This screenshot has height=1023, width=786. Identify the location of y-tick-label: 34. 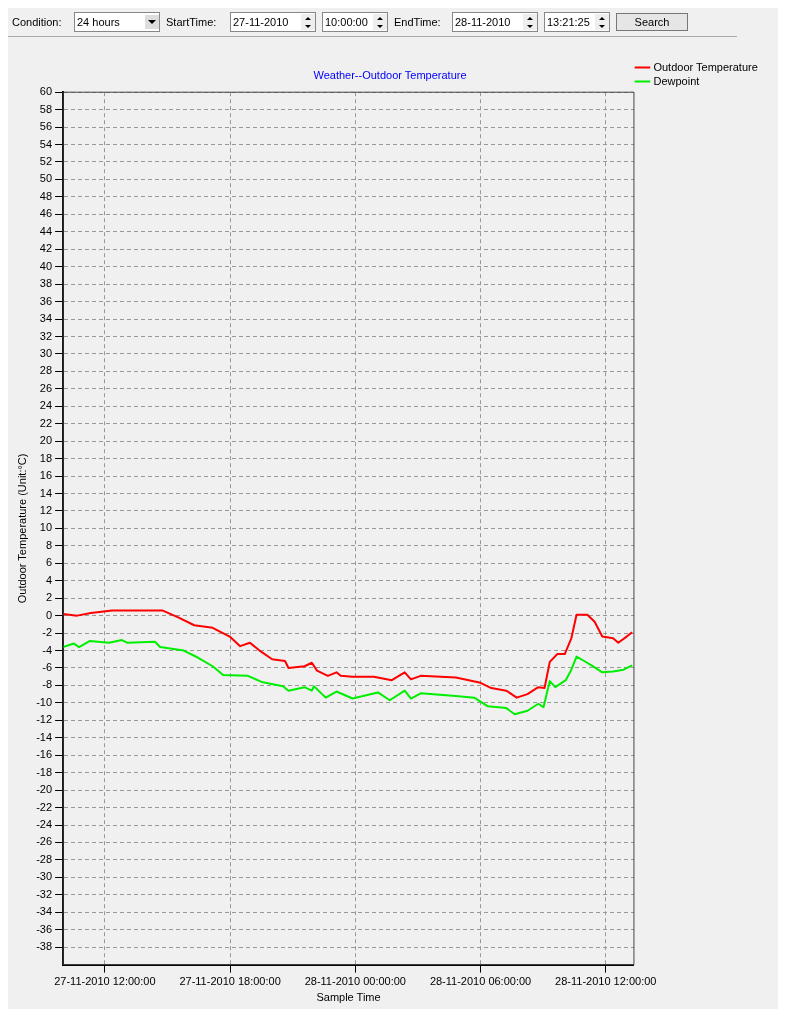
(46, 318).